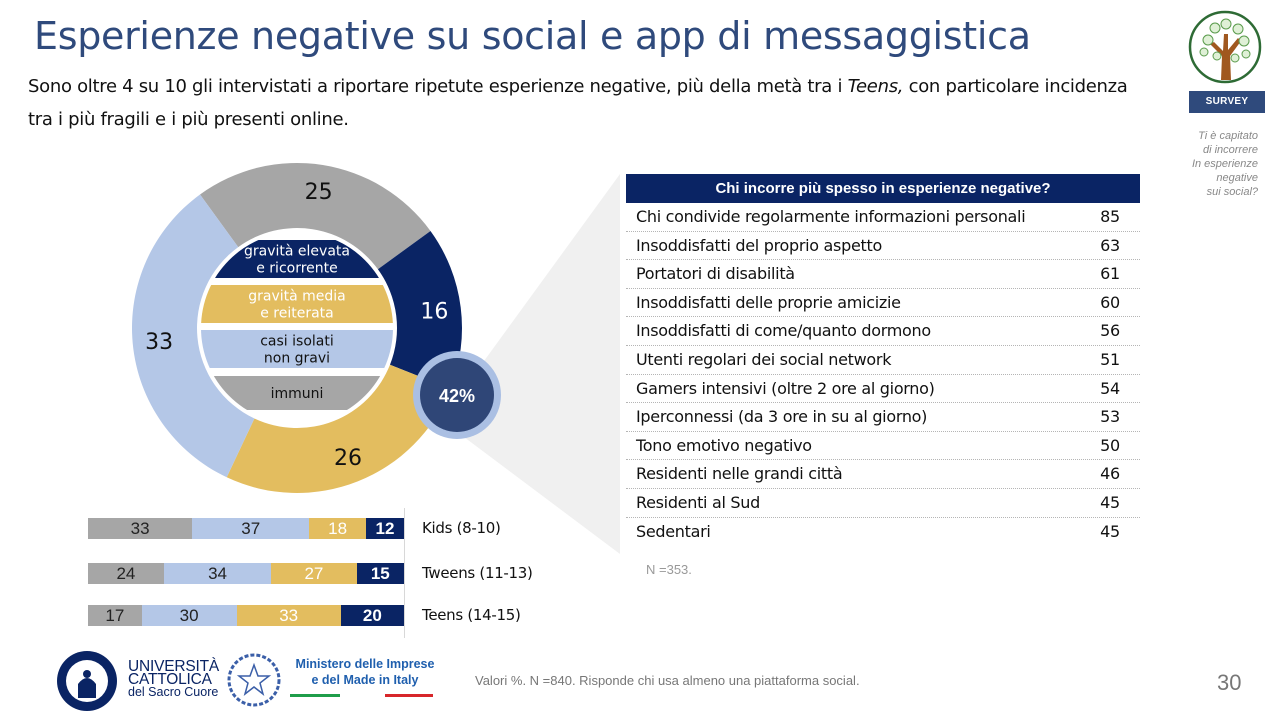  I want to click on side-question-line: di incorrere, so click(1230, 150).